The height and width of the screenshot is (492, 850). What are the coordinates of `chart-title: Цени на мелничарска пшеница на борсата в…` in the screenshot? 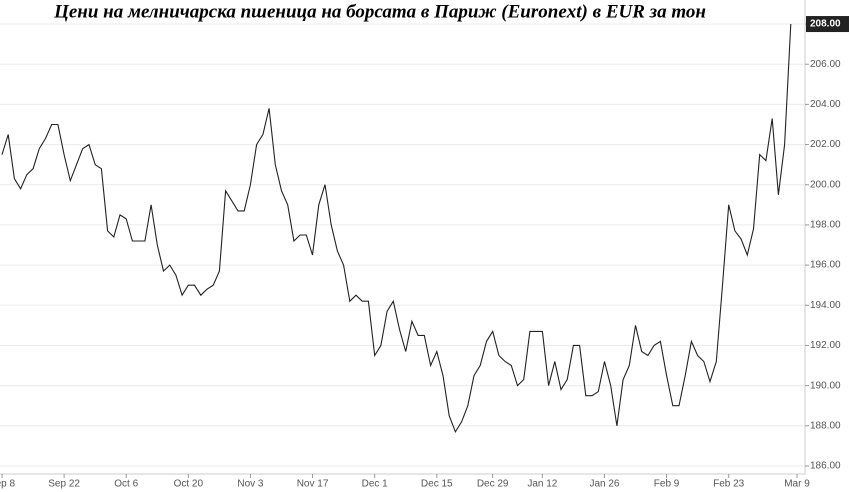 It's located at (379, 11).